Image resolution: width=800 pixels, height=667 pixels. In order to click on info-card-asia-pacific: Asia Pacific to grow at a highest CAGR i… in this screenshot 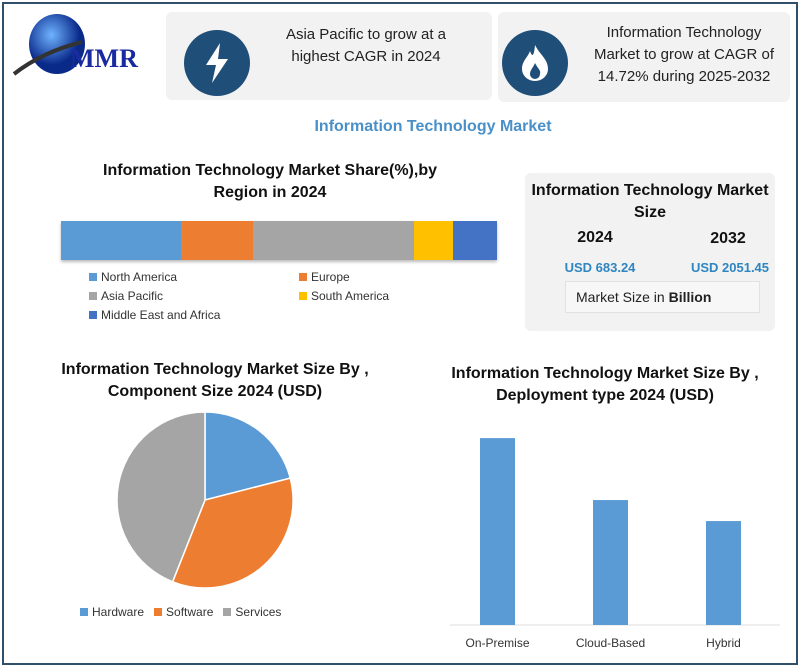, I will do `click(329, 56)`.